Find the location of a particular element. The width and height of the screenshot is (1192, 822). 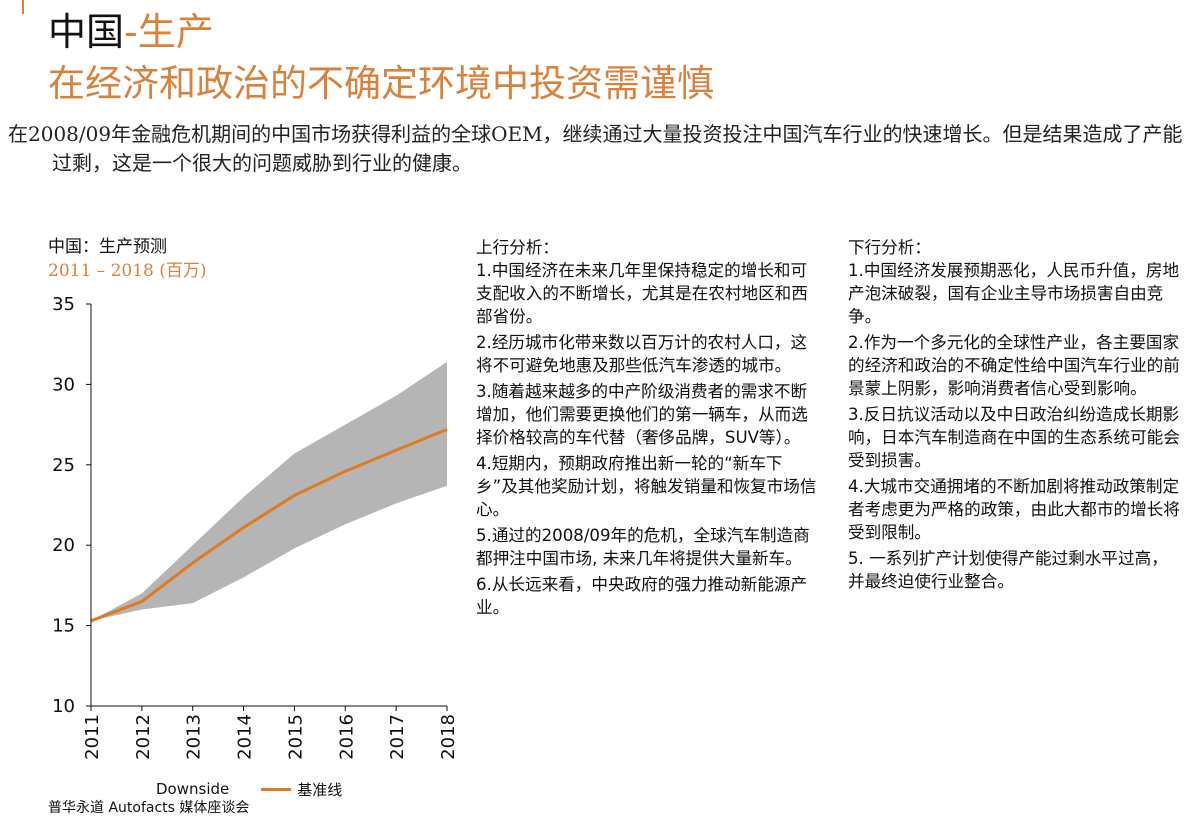

x-tick-label: 2015 is located at coordinates (295, 737).